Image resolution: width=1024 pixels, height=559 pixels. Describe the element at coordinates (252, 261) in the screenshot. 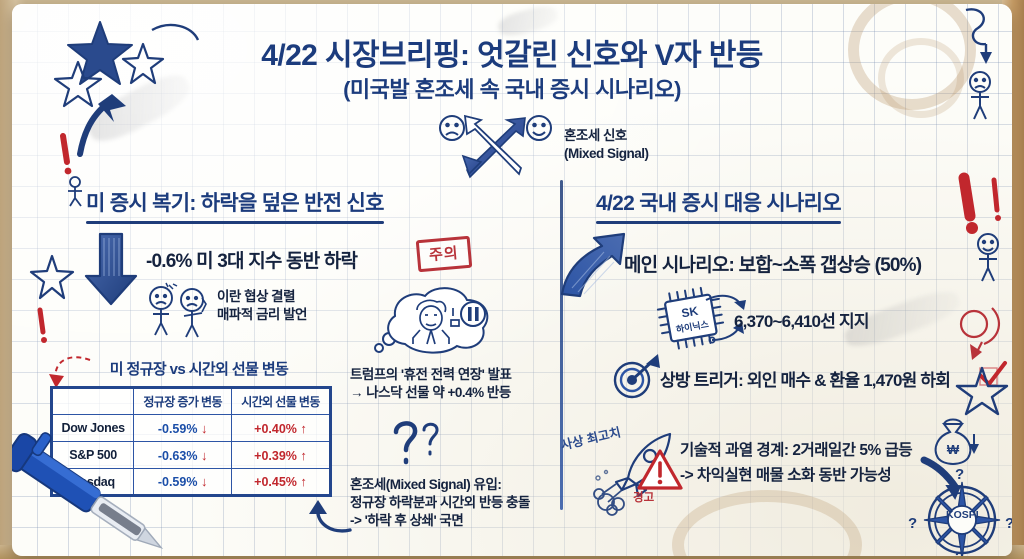

I see `us-index-drop-headline: -0.6% 미 3대 지수 동반 하락` at that location.